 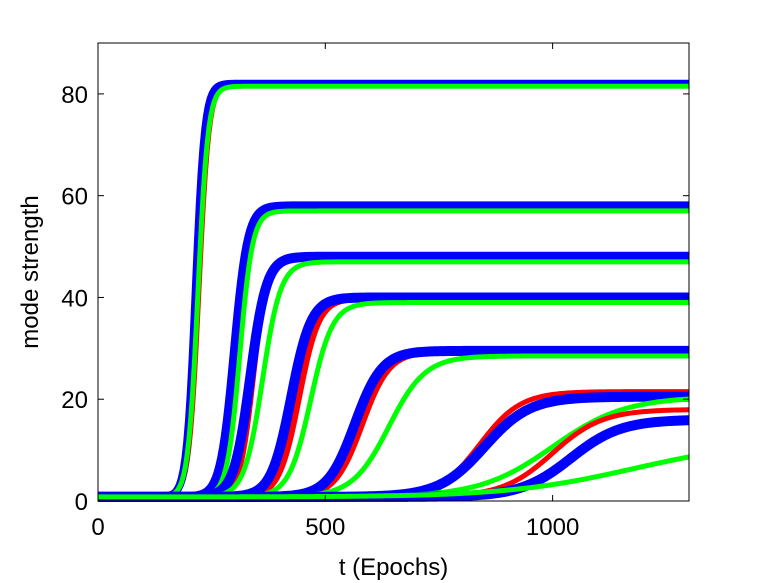 What do you see at coordinates (30, 271) in the screenshot?
I see `y-axis-label: mode strength` at bounding box center [30, 271].